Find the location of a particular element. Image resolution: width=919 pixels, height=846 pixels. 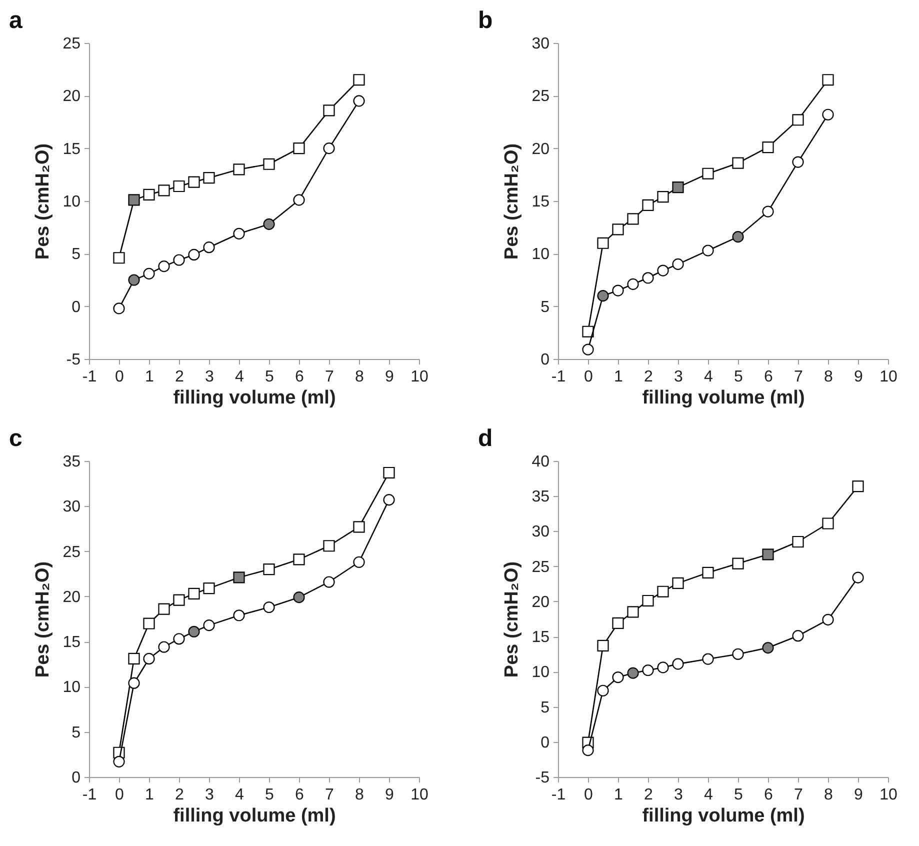

chart-title: c is located at coordinates (15, 438).